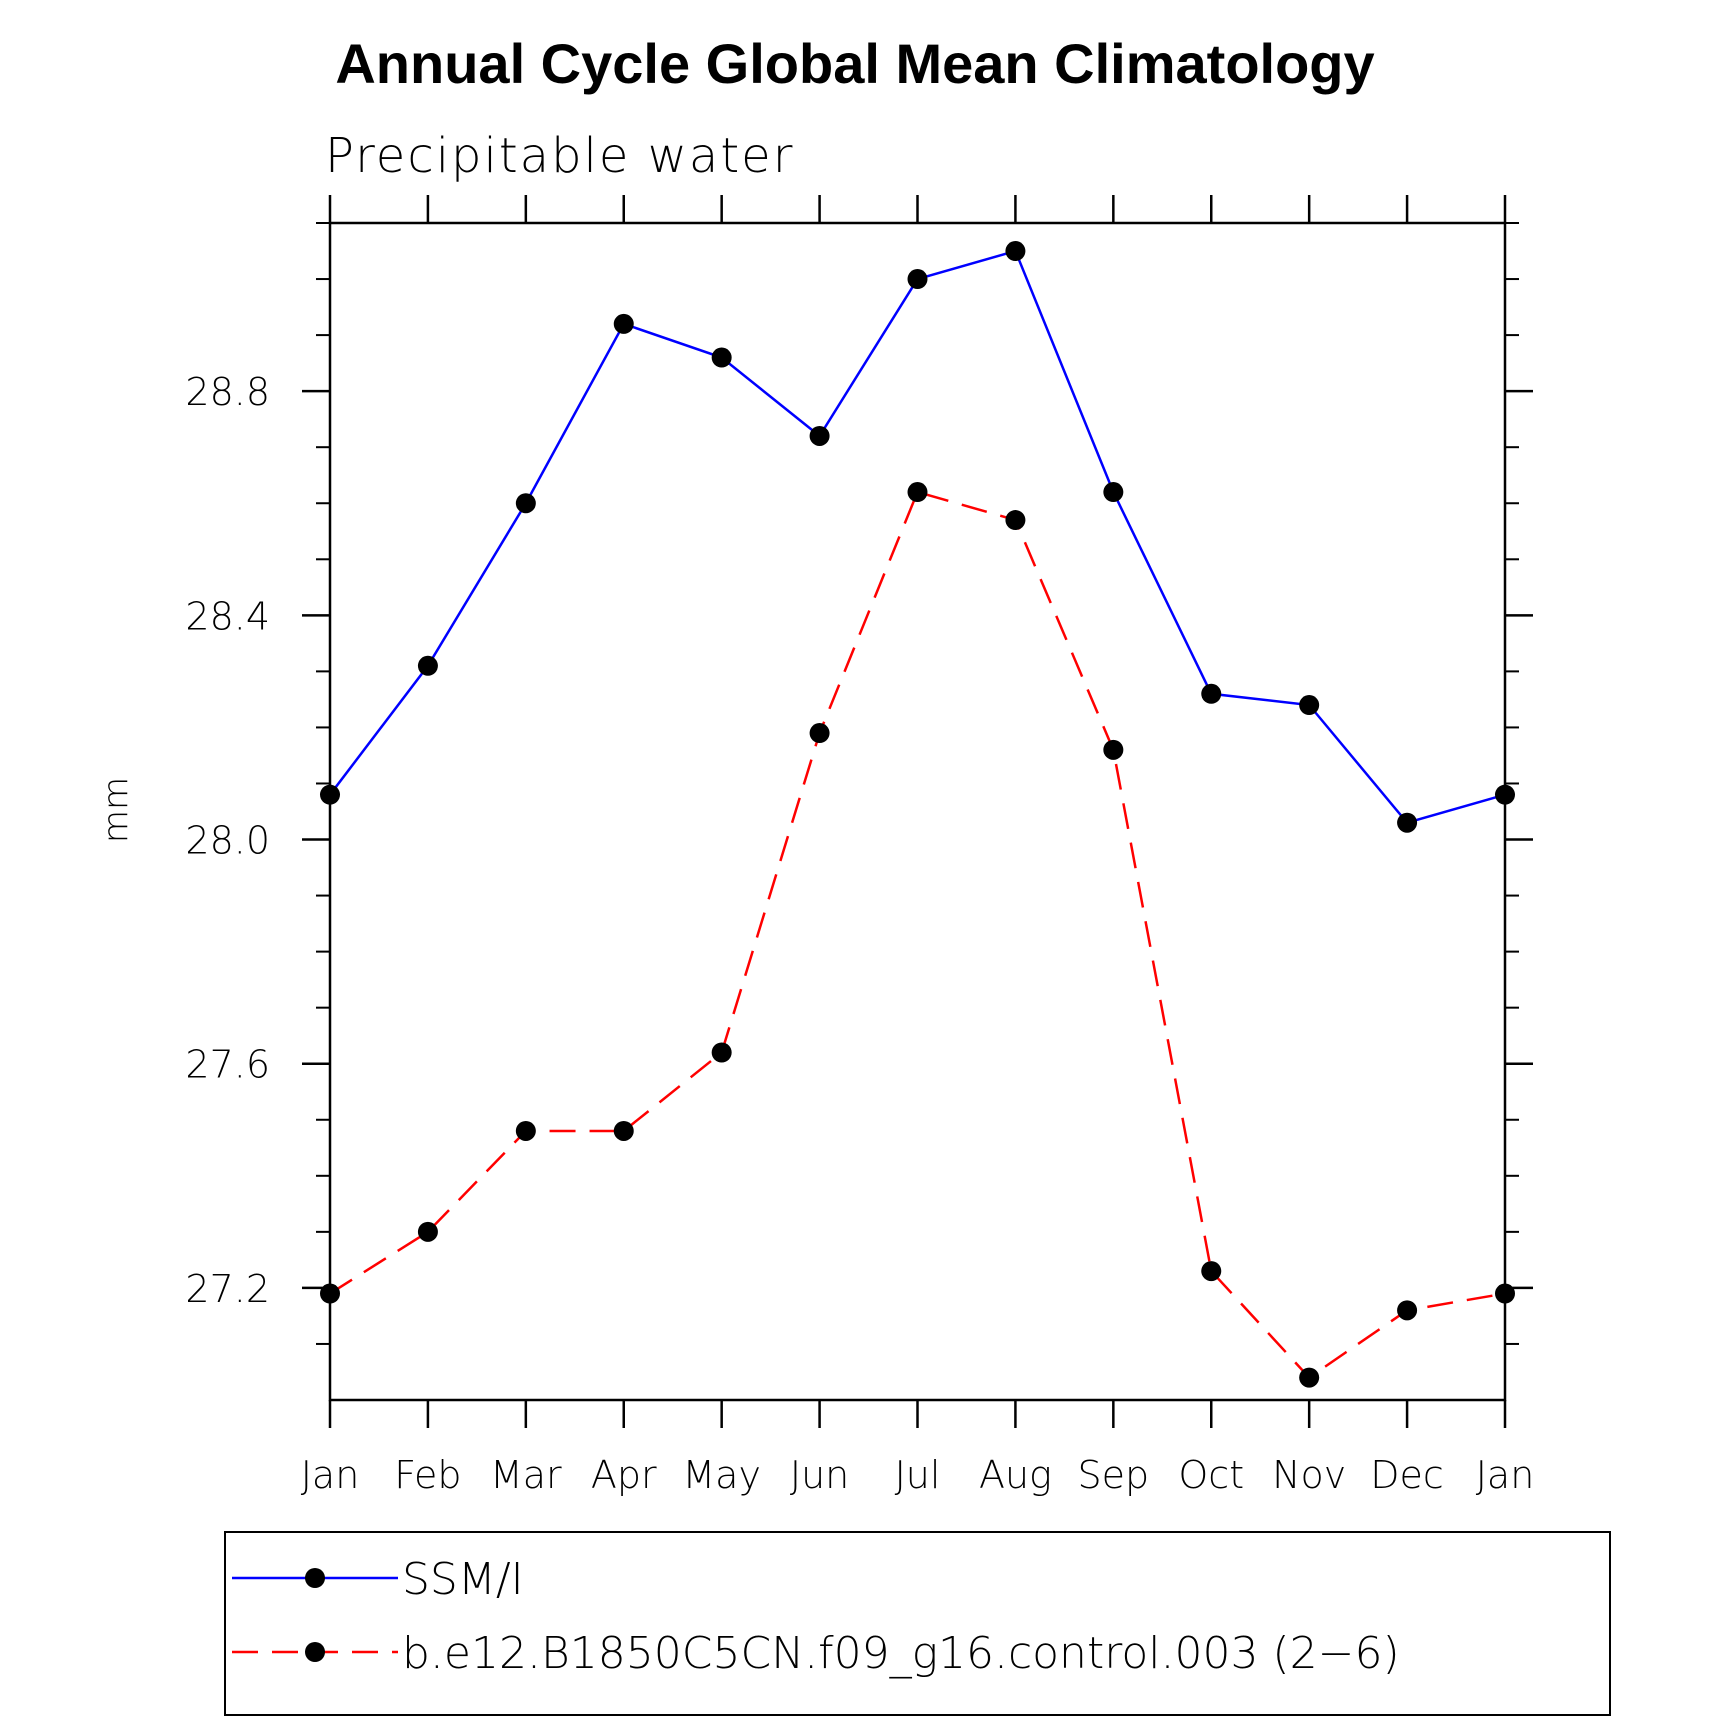 The image size is (1710, 1725). I want to click on x-tick-label: Mar, so click(526, 1475).